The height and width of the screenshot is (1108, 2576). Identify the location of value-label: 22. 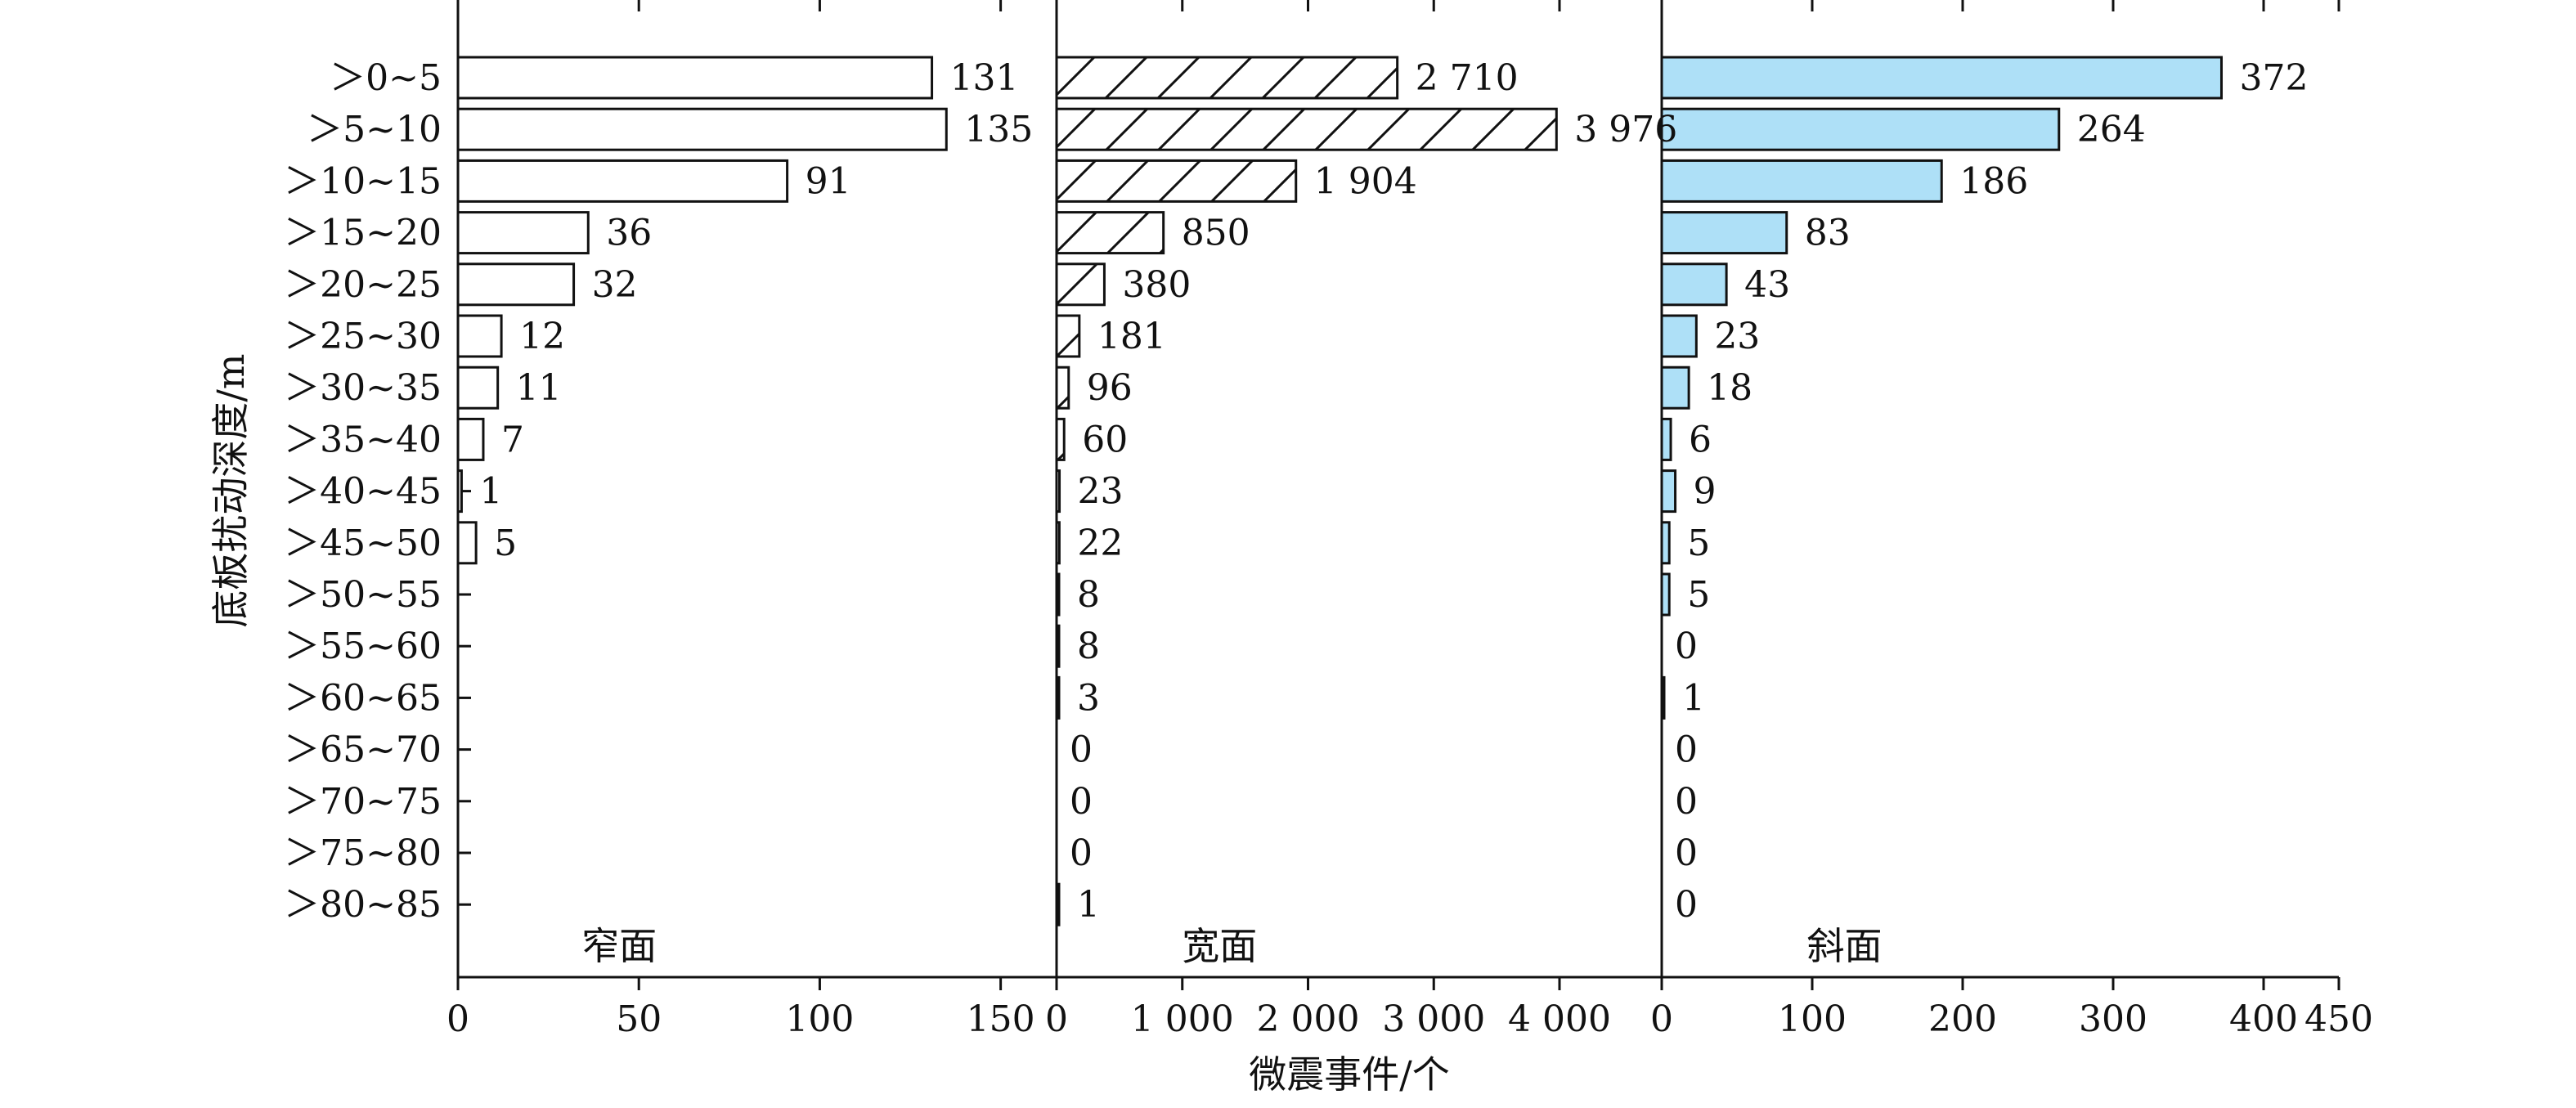
(1100, 544).